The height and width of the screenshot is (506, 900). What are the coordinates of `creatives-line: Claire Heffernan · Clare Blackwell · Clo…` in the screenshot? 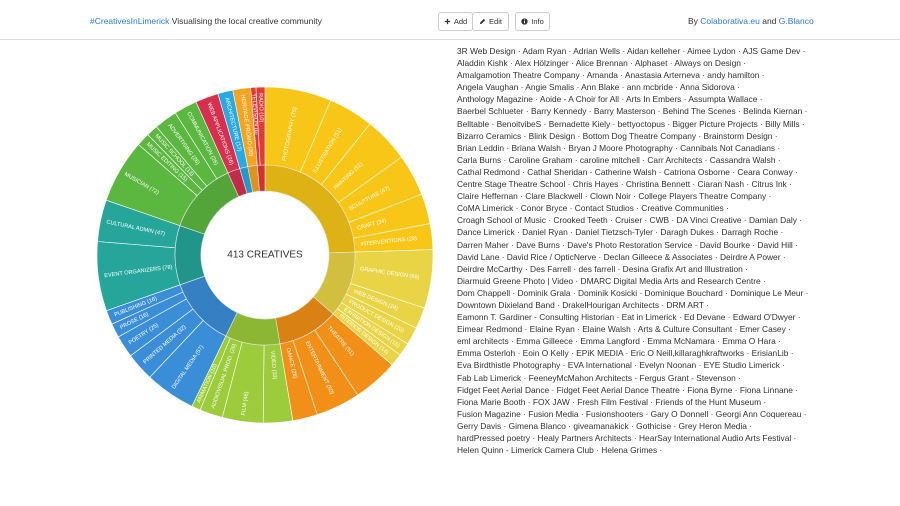 It's located at (614, 196).